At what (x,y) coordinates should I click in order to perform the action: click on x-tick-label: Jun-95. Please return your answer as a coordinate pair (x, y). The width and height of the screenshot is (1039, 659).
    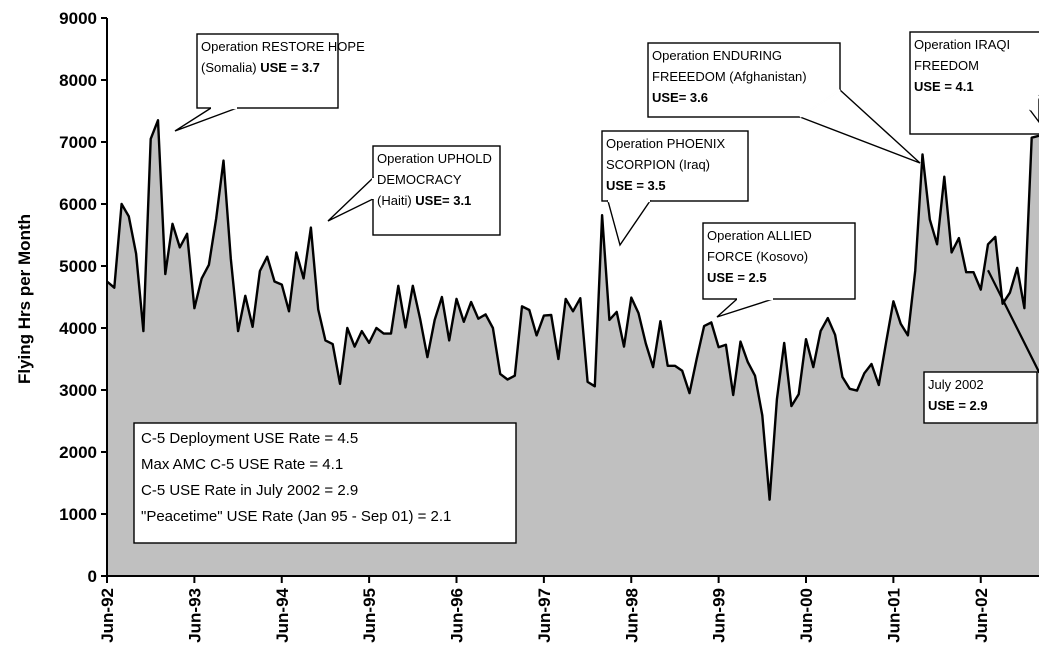
    Looking at the image, I should click on (369, 615).